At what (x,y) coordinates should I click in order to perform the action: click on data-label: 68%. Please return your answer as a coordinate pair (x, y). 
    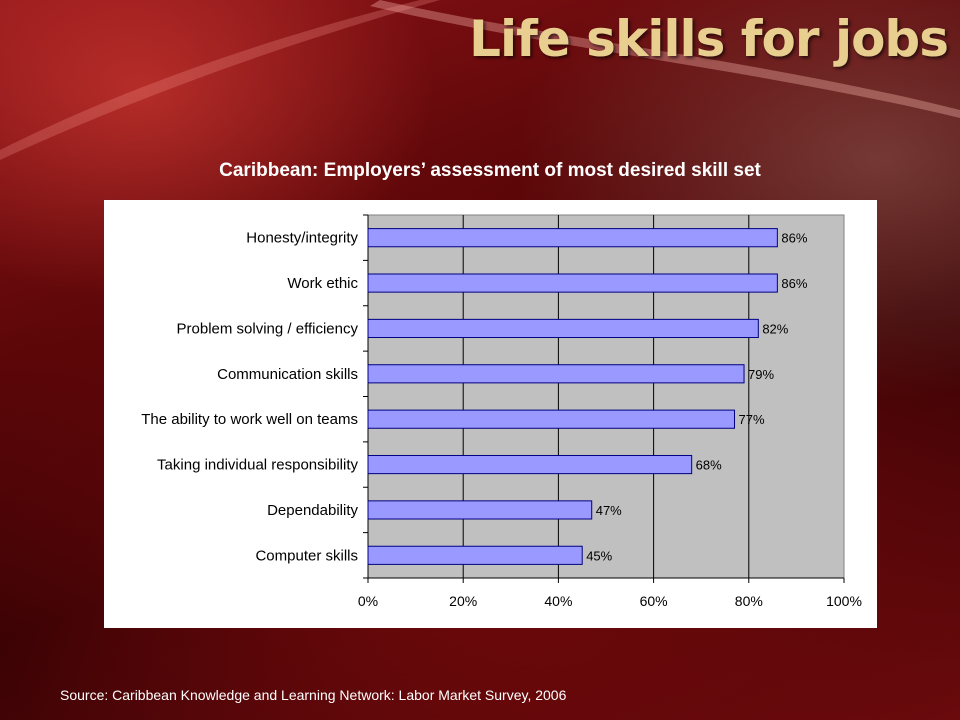
    Looking at the image, I should click on (709, 465).